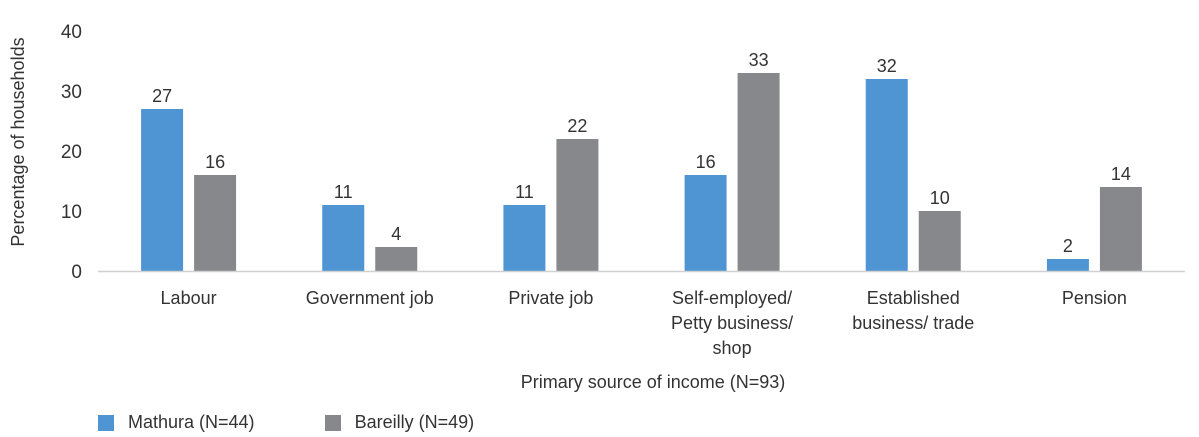 The width and height of the screenshot is (1199, 437). What do you see at coordinates (653, 382) in the screenshot?
I see `x-axis-title: Primary source of income (N=93)` at bounding box center [653, 382].